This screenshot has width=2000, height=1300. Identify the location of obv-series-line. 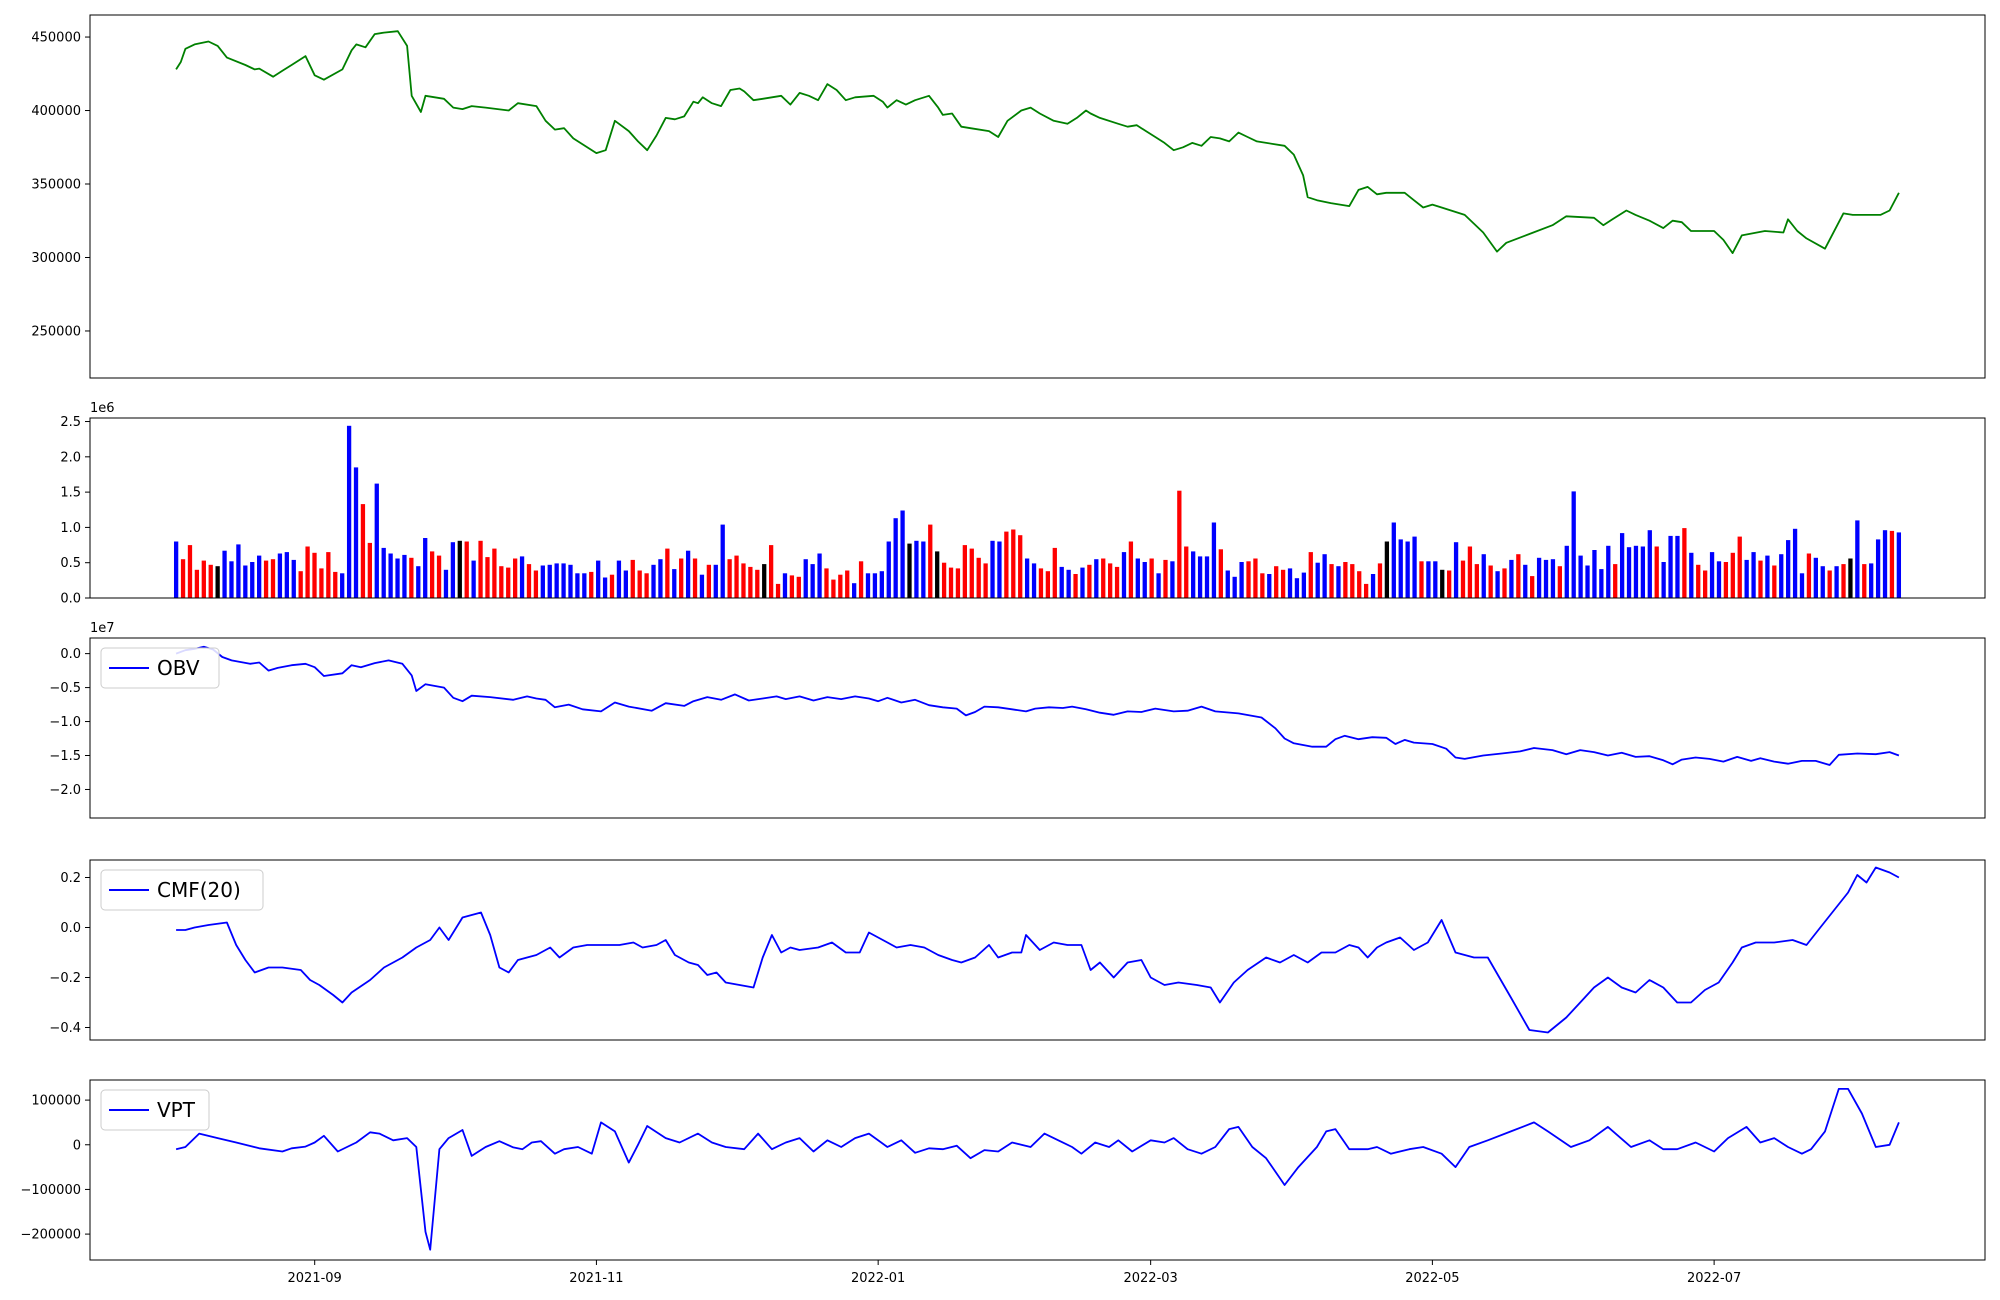
(1037, 705).